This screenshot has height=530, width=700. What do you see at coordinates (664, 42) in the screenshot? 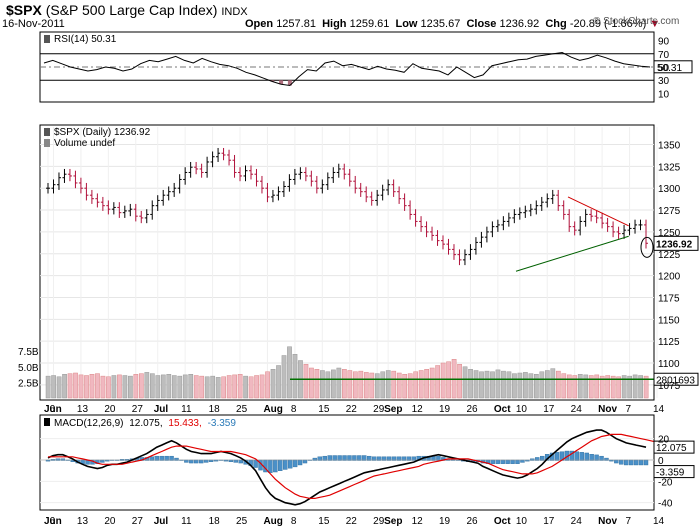
I see `rsi-y-tick: 90` at bounding box center [664, 42].